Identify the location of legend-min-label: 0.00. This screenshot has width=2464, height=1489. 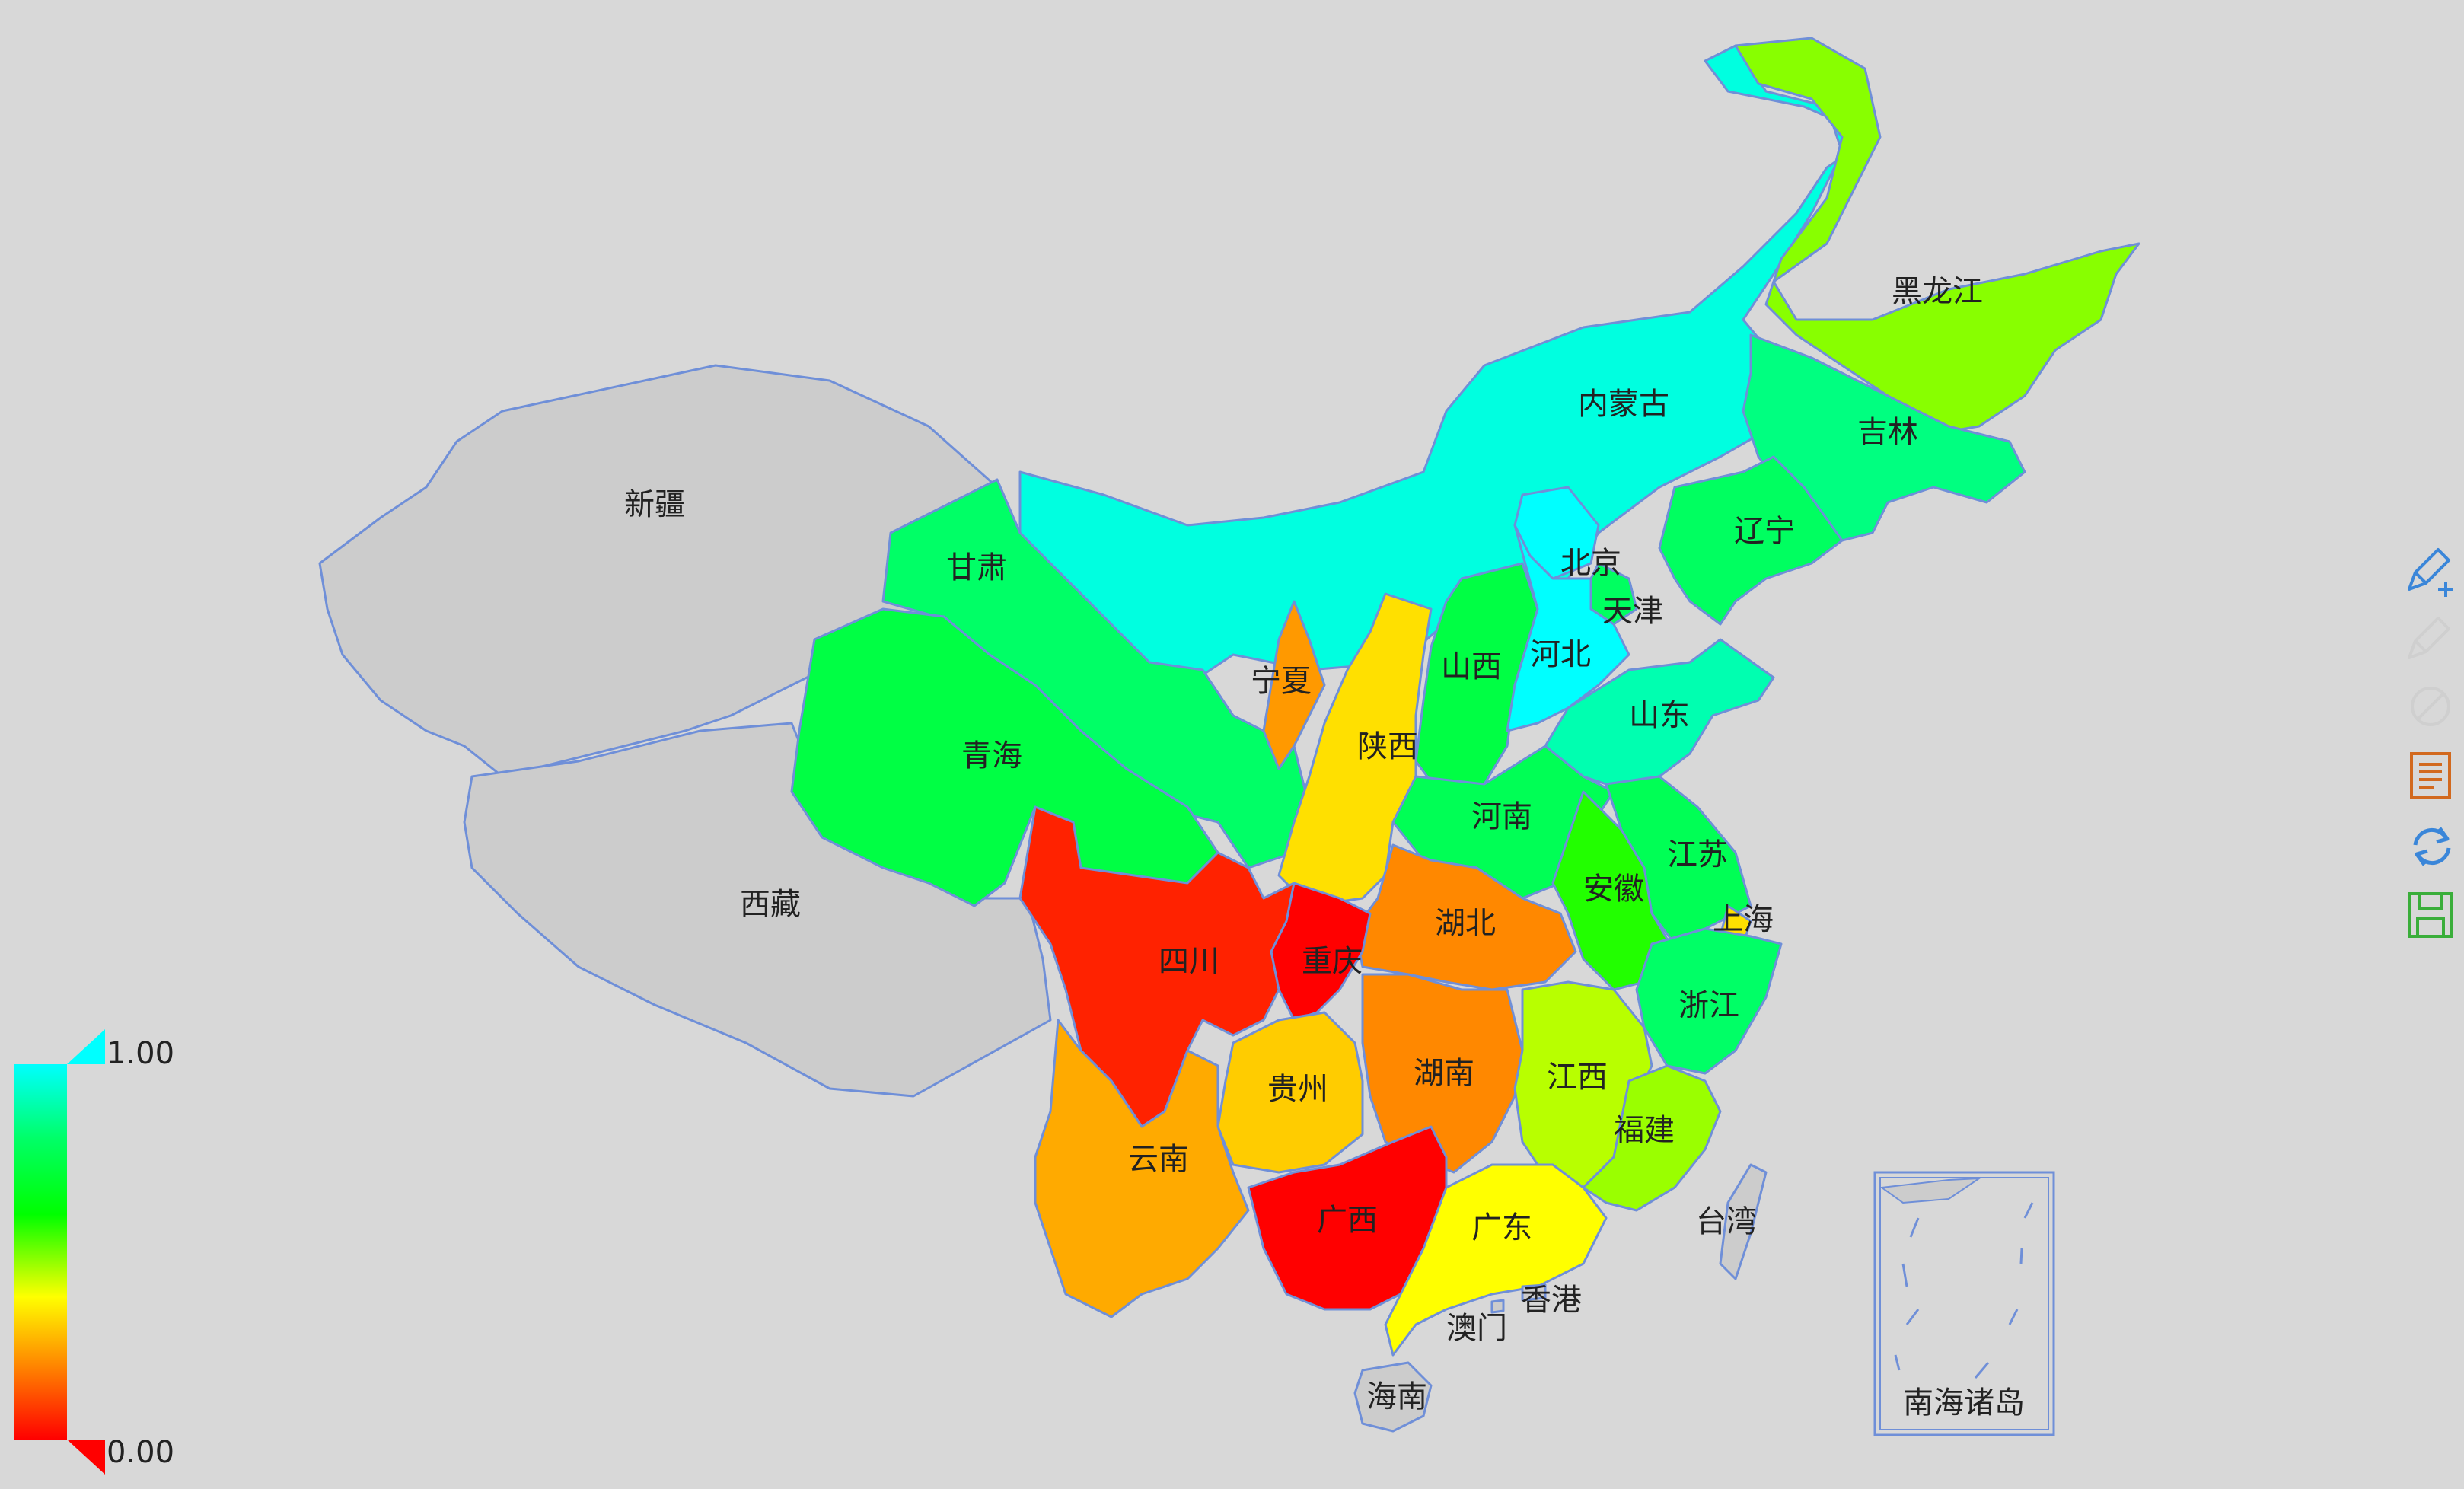
(141, 1452).